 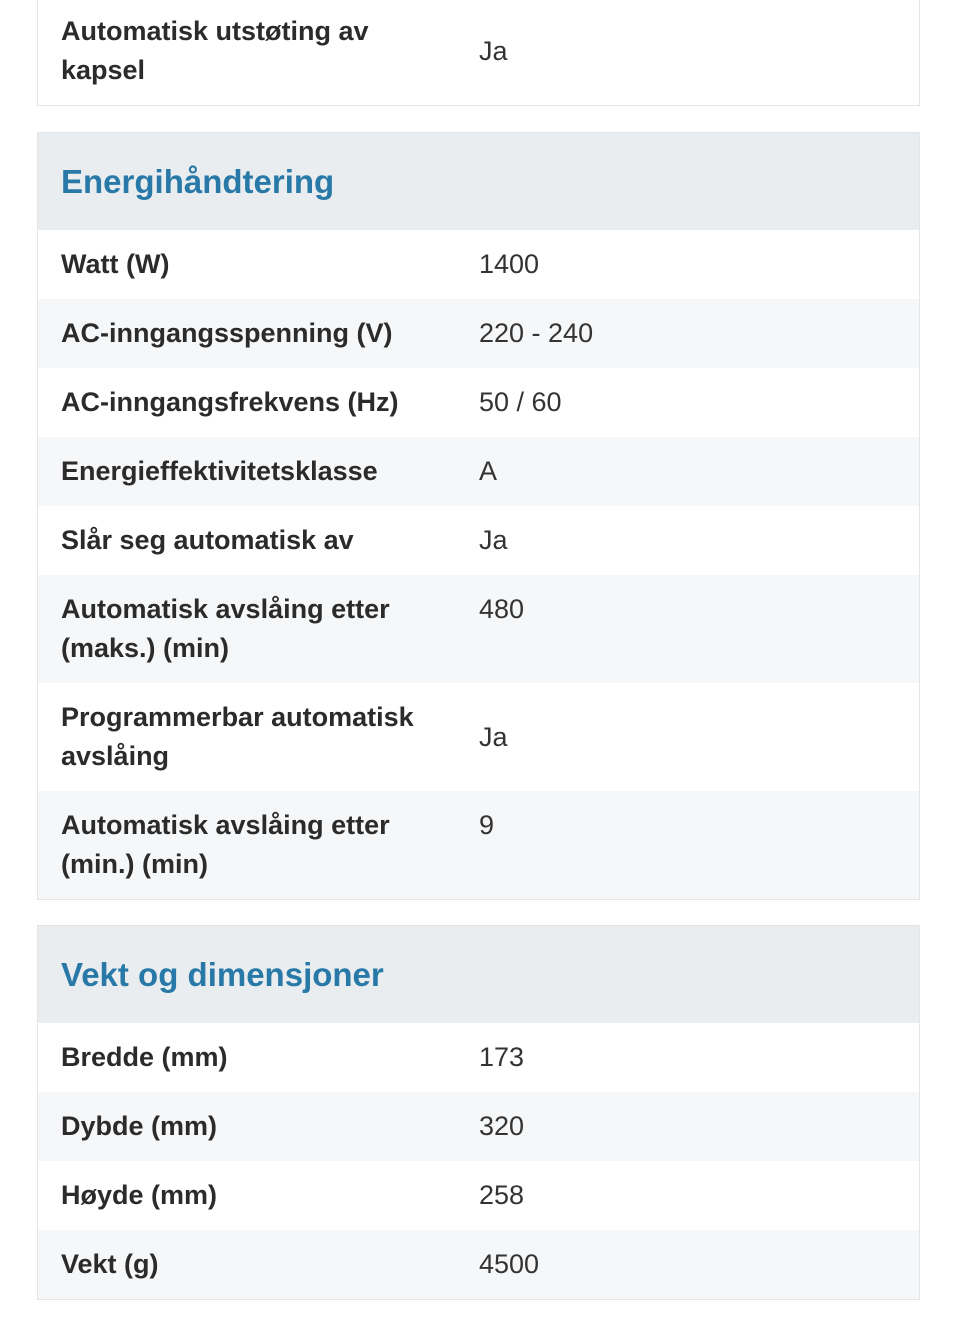 What do you see at coordinates (478, 264) in the screenshot?
I see `spec-row: Watt (W) 1400` at bounding box center [478, 264].